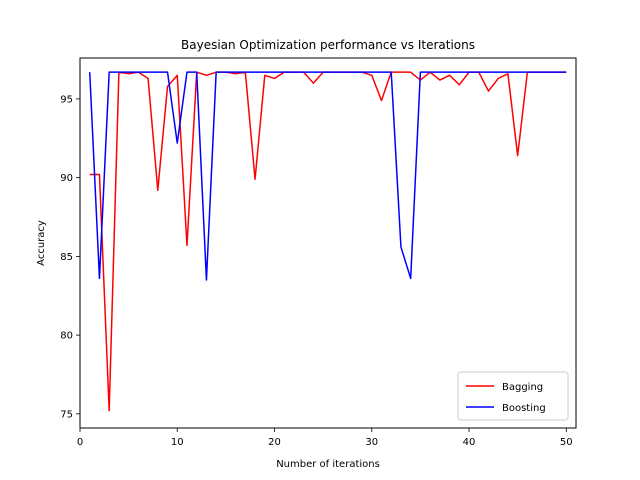 Image resolution: width=640 pixels, height=480 pixels. What do you see at coordinates (66, 414) in the screenshot?
I see `y-tick-label: 75` at bounding box center [66, 414].